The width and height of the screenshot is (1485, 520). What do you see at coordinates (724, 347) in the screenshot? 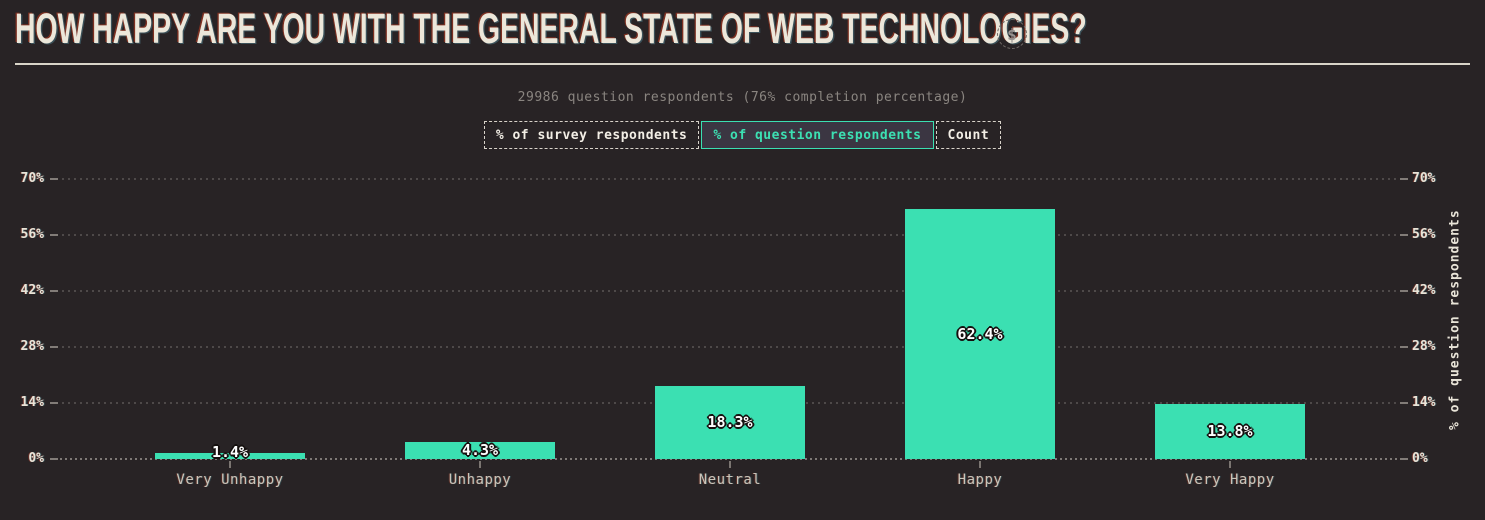
I see `gridline-28%` at bounding box center [724, 347].